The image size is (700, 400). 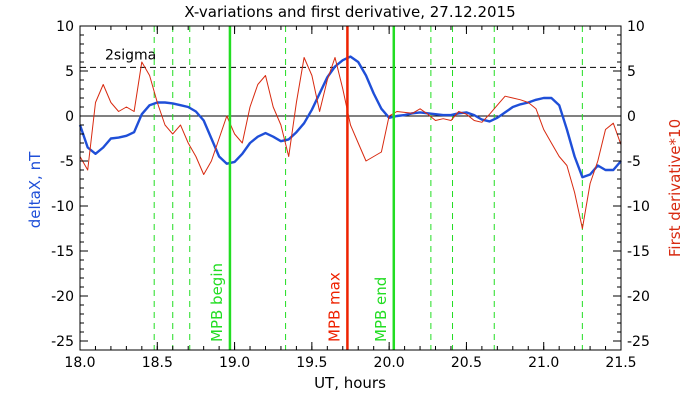 What do you see at coordinates (69, 72) in the screenshot?
I see `y-tick-label-left: 5` at bounding box center [69, 72].